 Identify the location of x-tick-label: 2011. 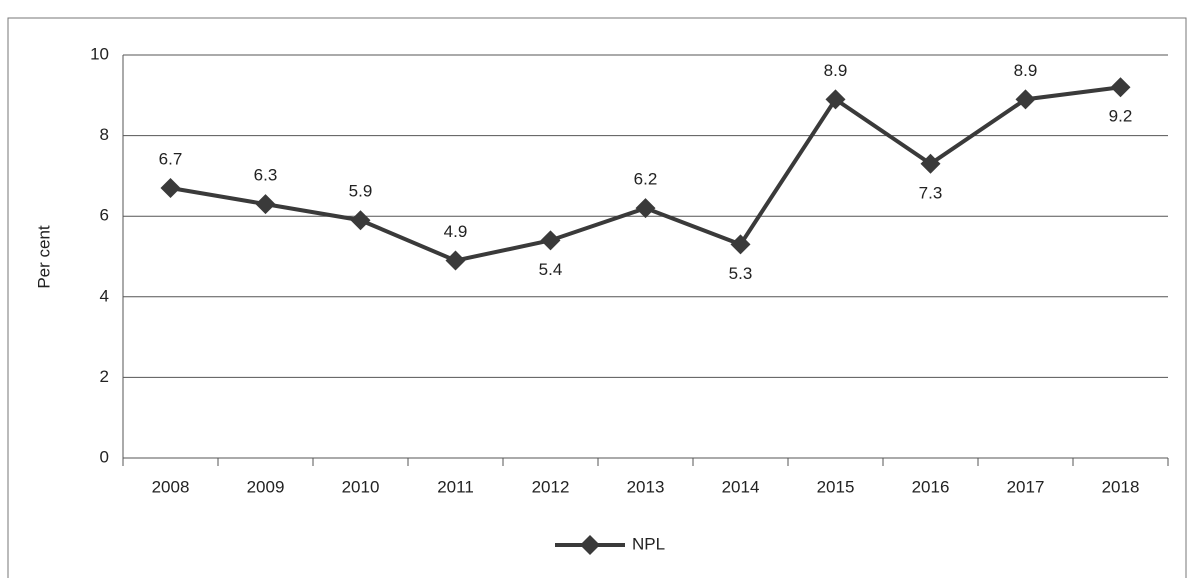
(455, 486).